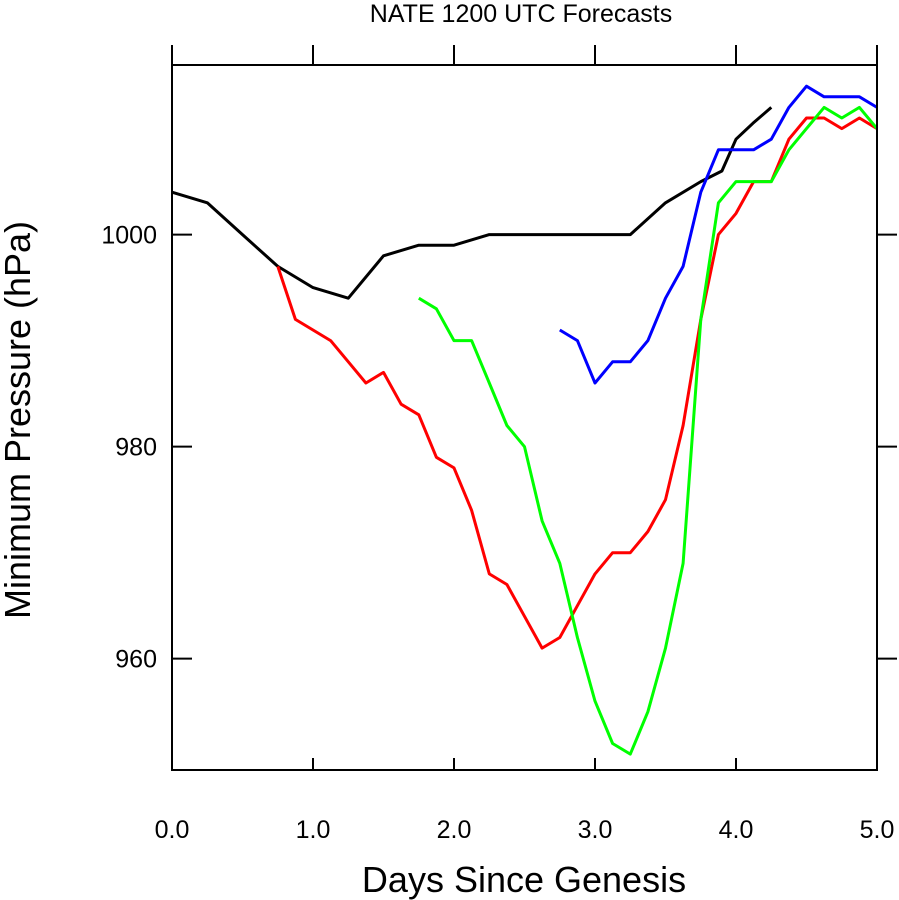 Image resolution: width=899 pixels, height=900 pixels. Describe the element at coordinates (718, 234) in the screenshot. I see `series-line-blue` at that location.